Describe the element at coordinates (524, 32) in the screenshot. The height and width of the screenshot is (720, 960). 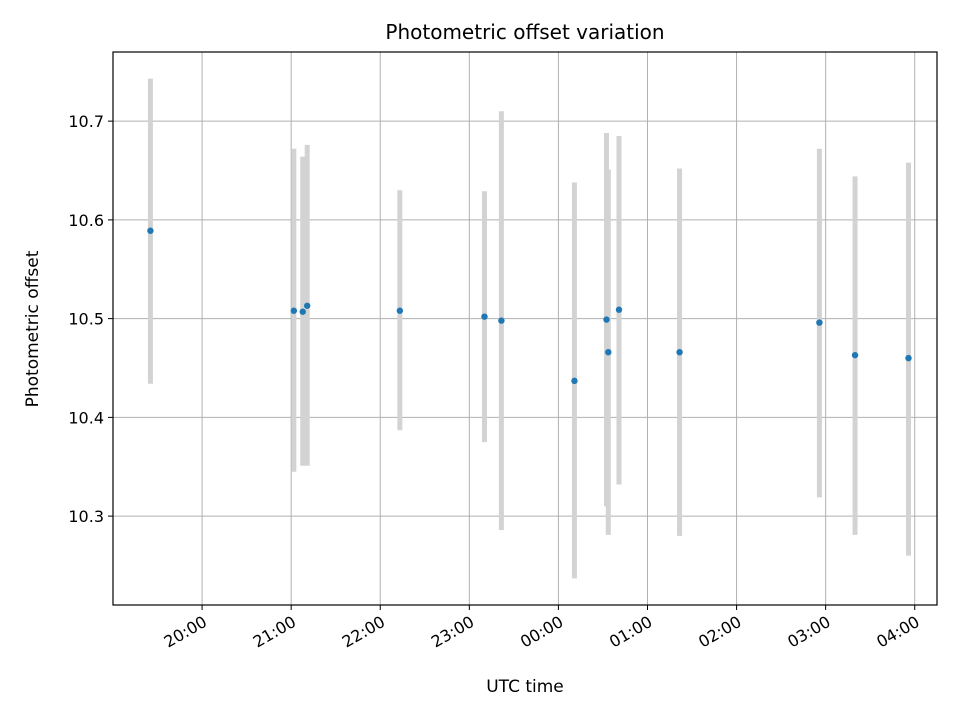
I see `chart-title: Photometric offset variation` at that location.